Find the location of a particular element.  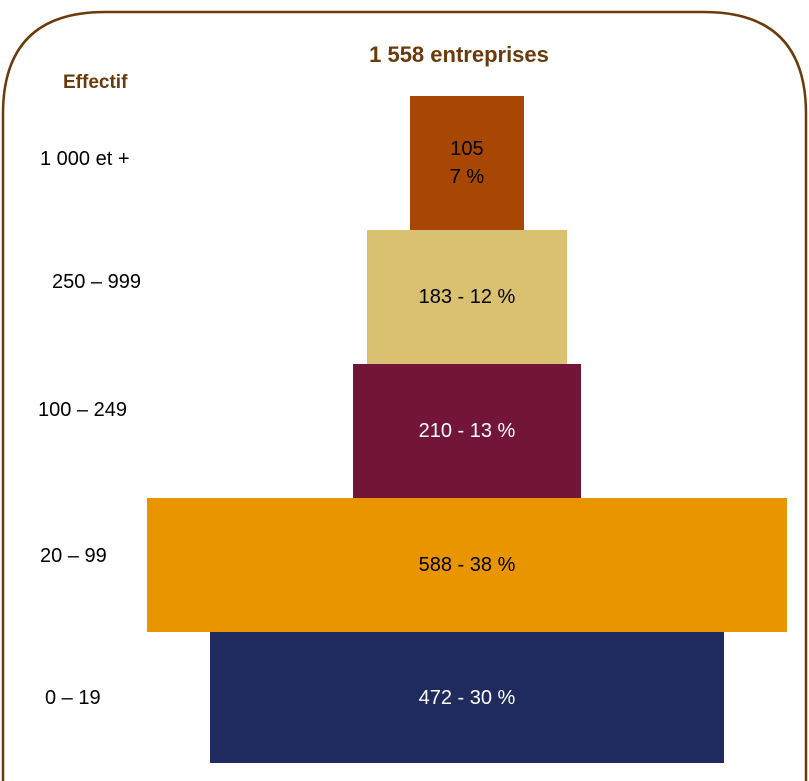

bar-label-line: 183 - 12 % is located at coordinates (467, 297).